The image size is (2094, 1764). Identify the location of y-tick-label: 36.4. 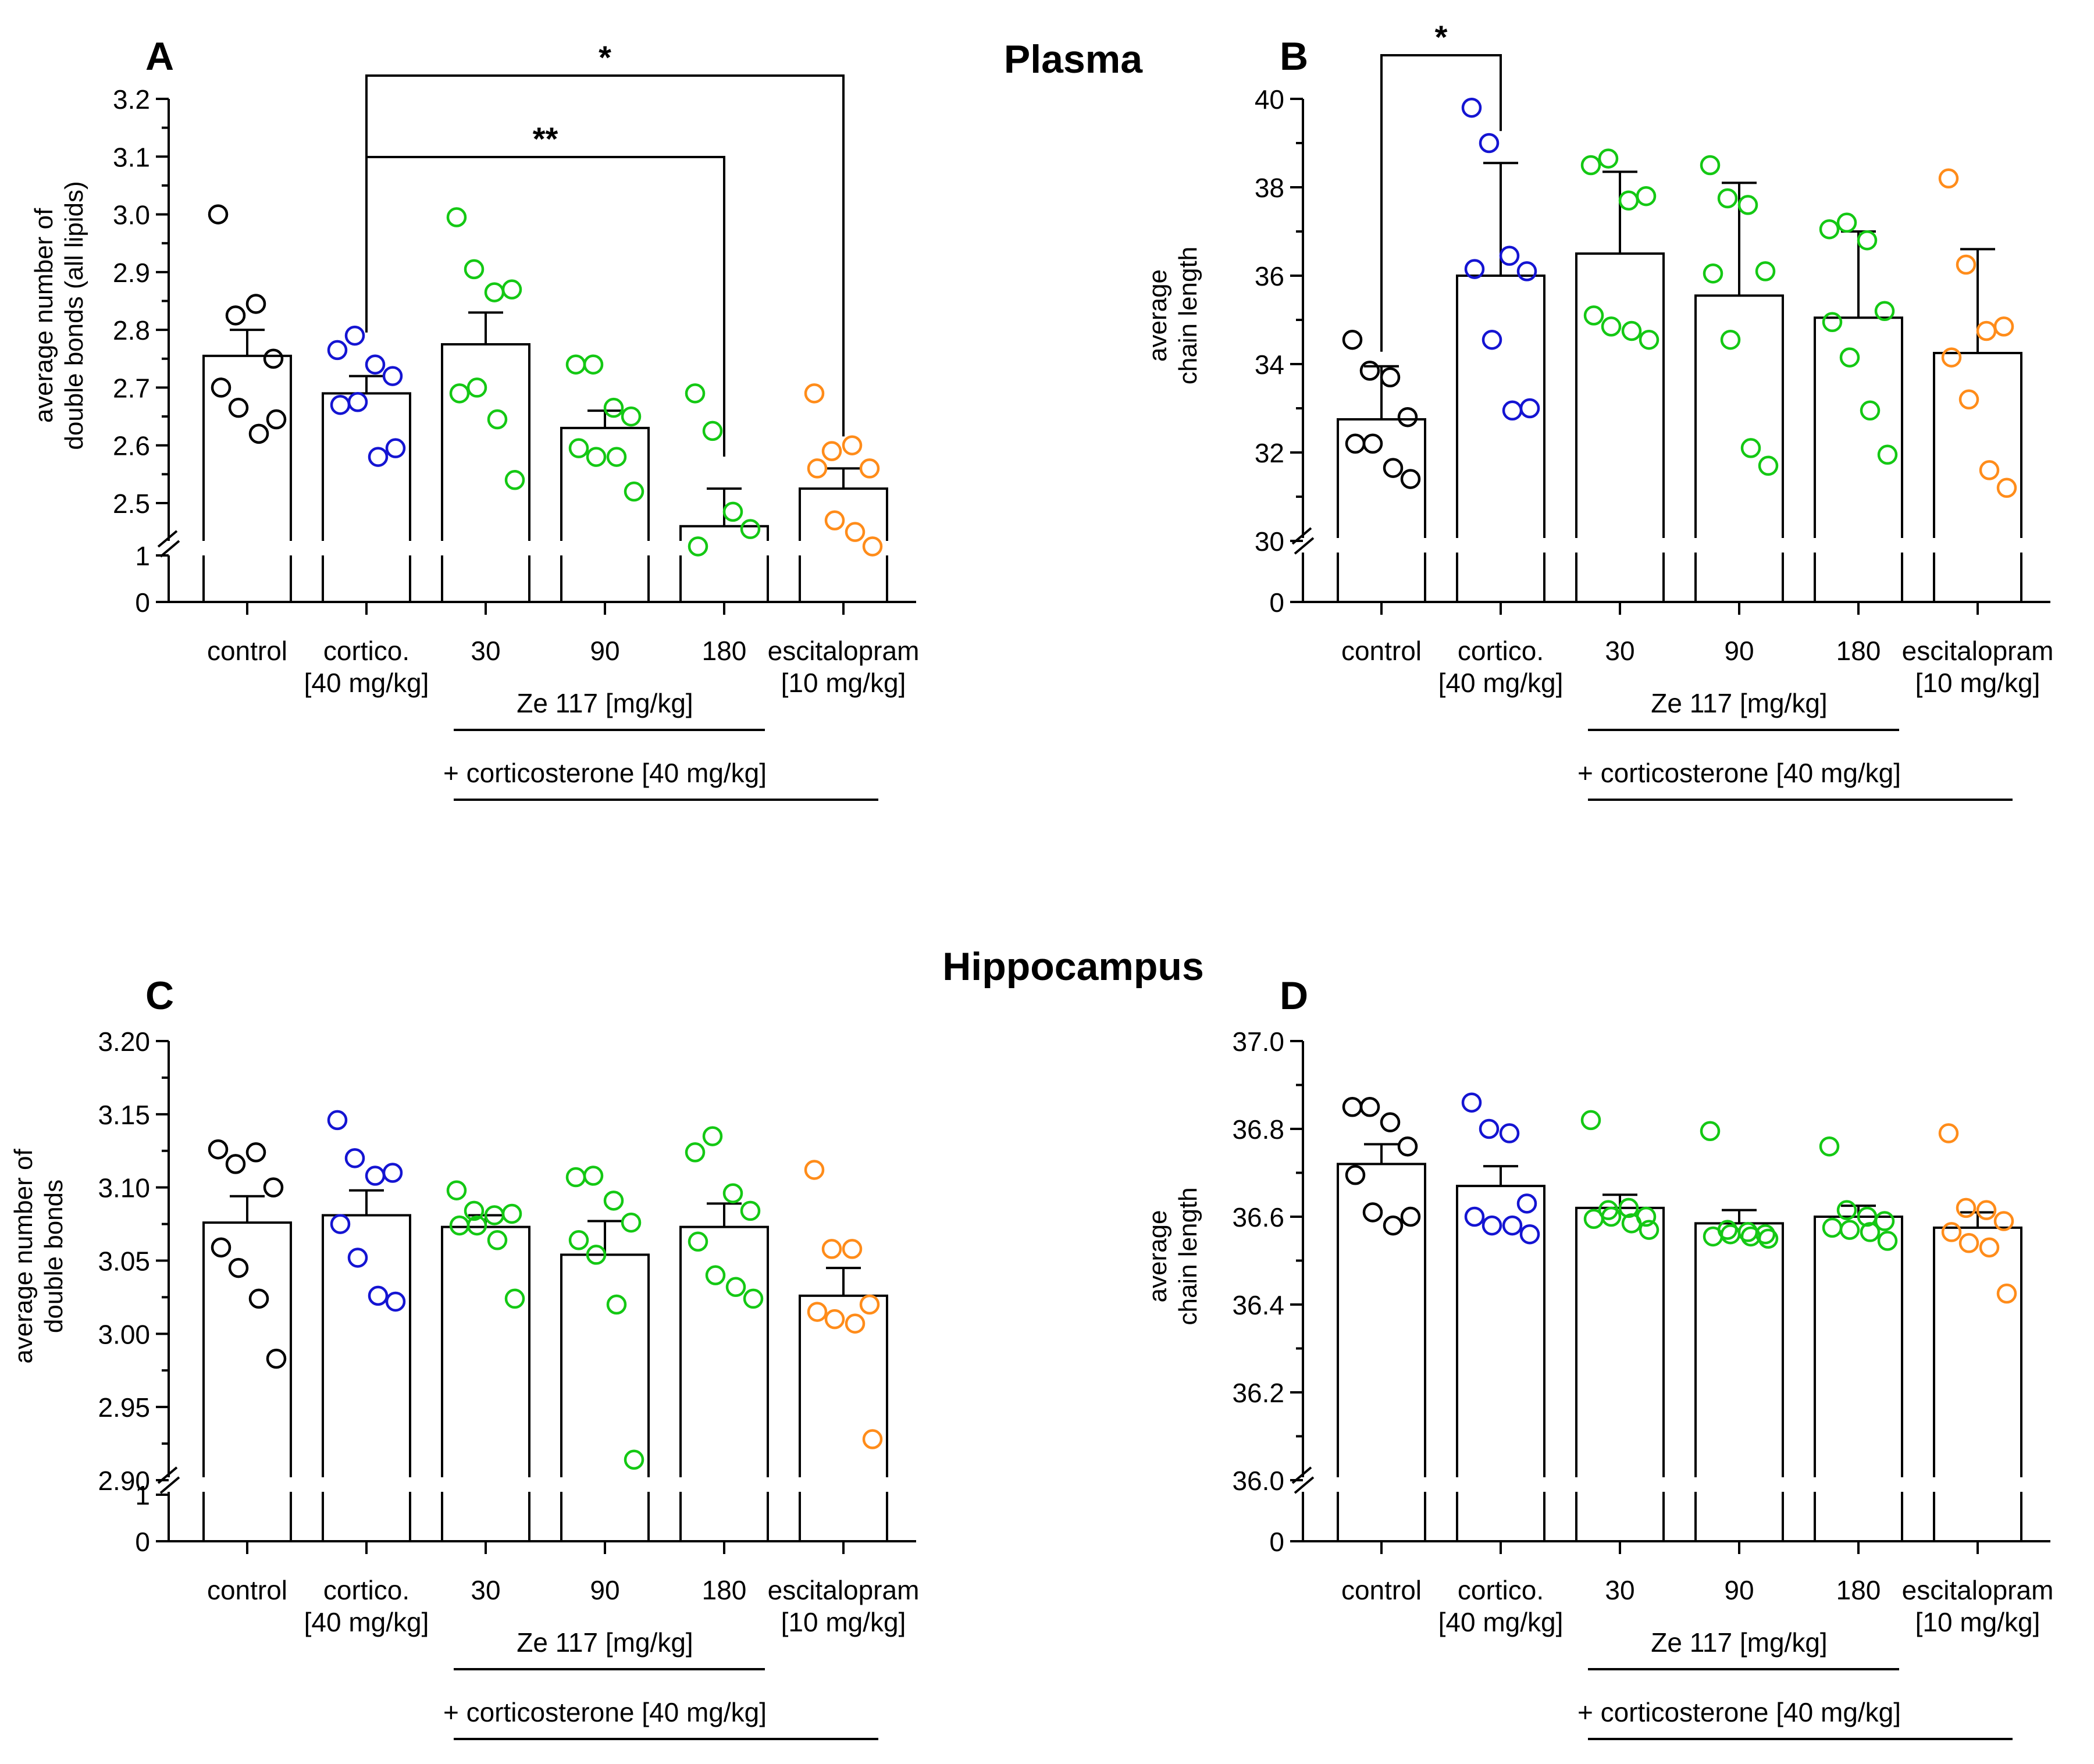
(1258, 1305).